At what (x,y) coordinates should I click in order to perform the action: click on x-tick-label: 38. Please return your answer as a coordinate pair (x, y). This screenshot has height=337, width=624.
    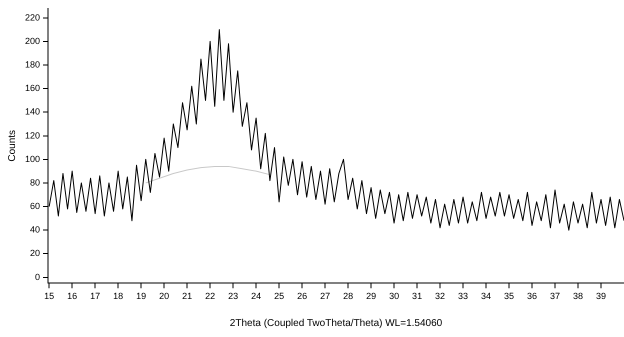
    Looking at the image, I should click on (578, 296).